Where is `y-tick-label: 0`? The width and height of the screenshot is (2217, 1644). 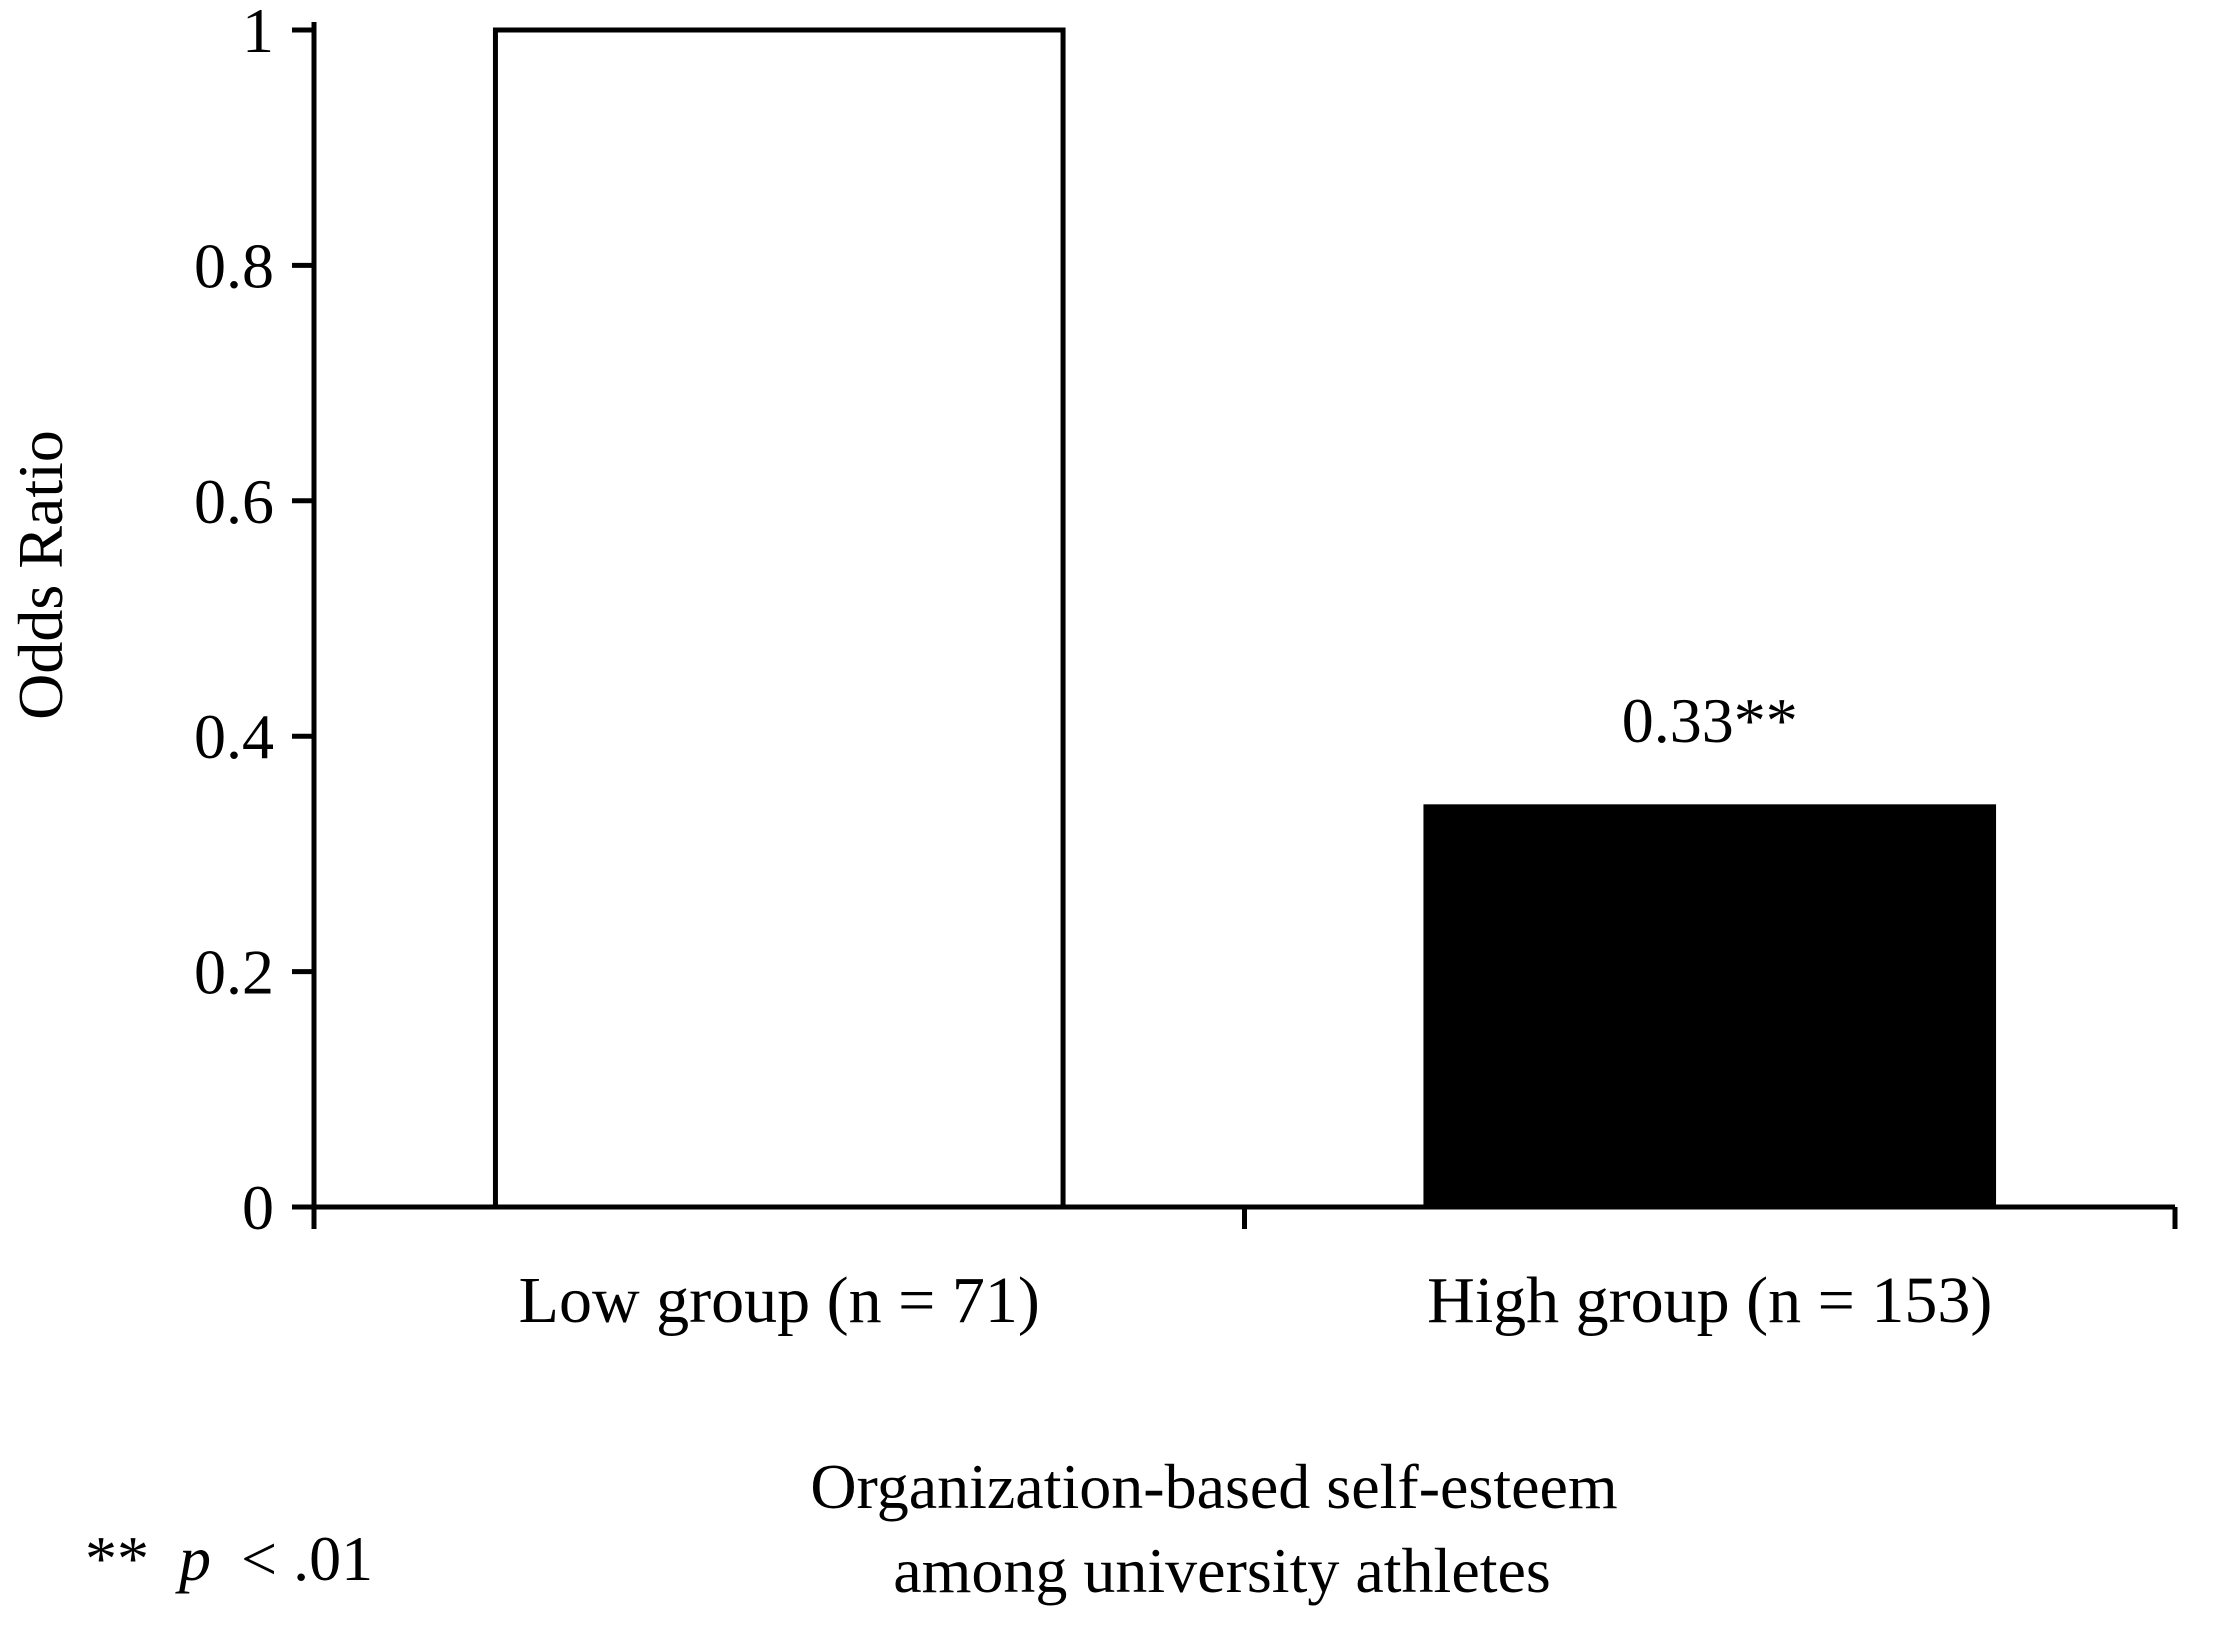
y-tick-label: 0 is located at coordinates (258, 1207).